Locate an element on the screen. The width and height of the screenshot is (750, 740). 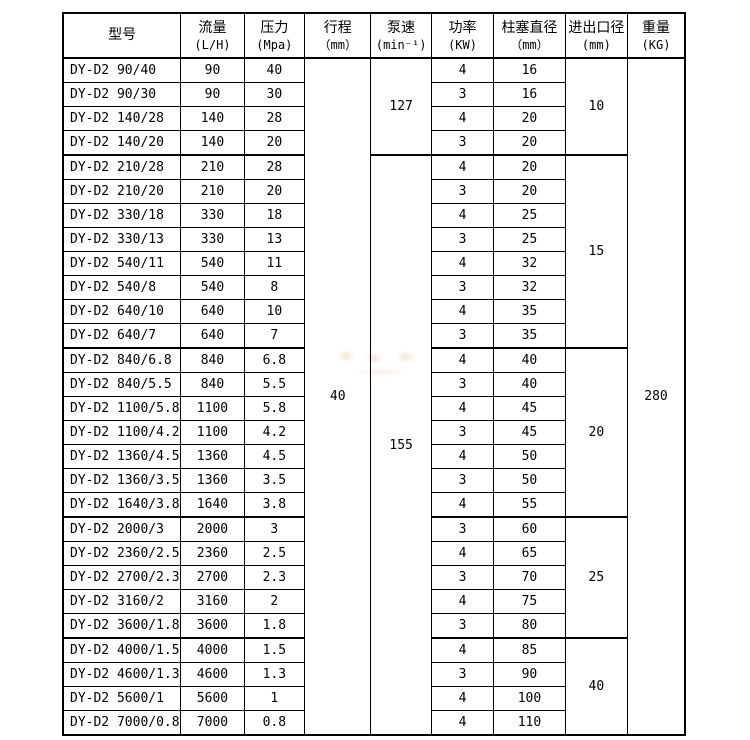
pressure-cell: 28 is located at coordinates (274, 167).